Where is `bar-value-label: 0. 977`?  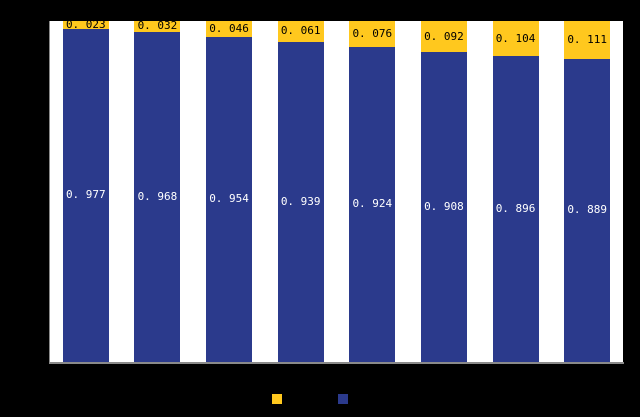
bar-value-label: 0. 977 is located at coordinates (85, 195).